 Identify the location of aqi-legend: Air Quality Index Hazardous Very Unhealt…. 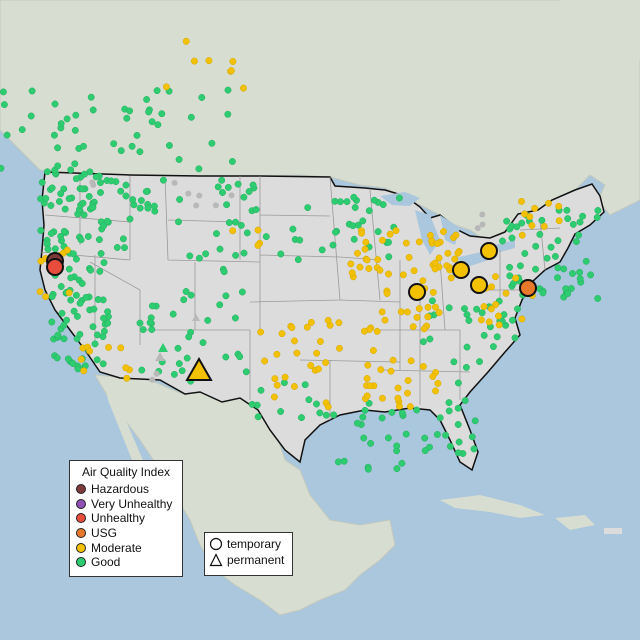
(126, 518).